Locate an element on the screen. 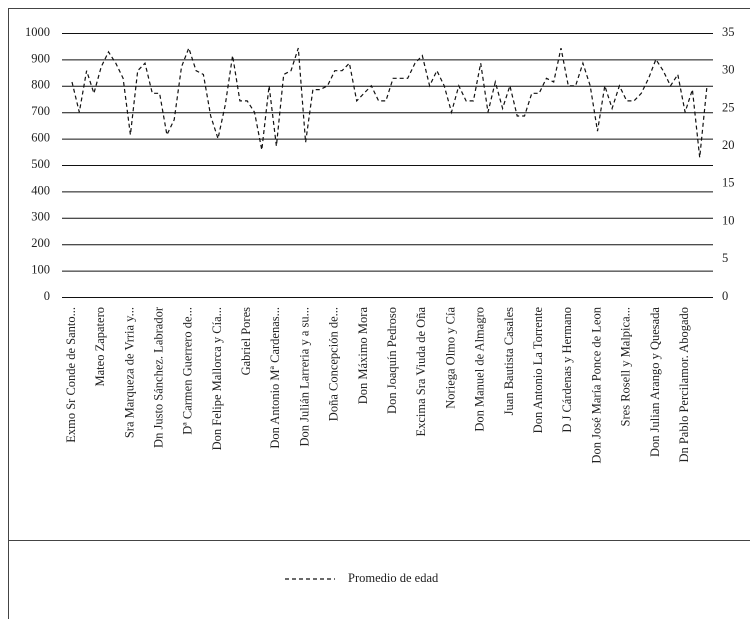  y-tick-label: 900 is located at coordinates (40, 58).